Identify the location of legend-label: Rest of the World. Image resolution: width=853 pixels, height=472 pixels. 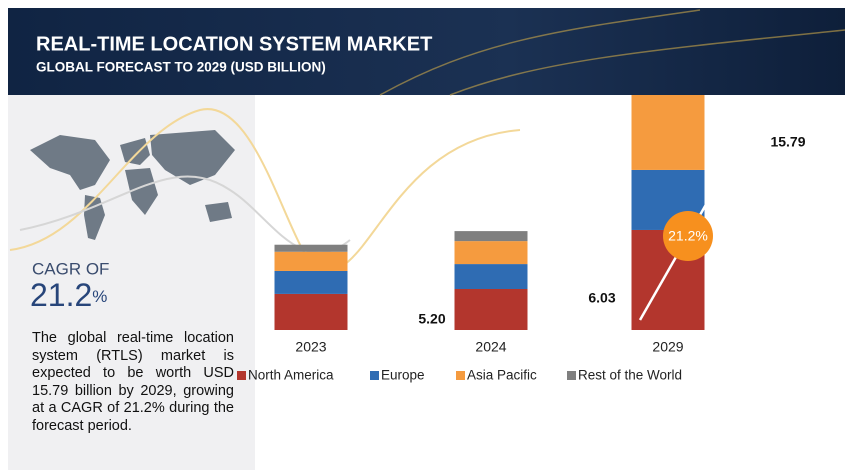
(630, 375).